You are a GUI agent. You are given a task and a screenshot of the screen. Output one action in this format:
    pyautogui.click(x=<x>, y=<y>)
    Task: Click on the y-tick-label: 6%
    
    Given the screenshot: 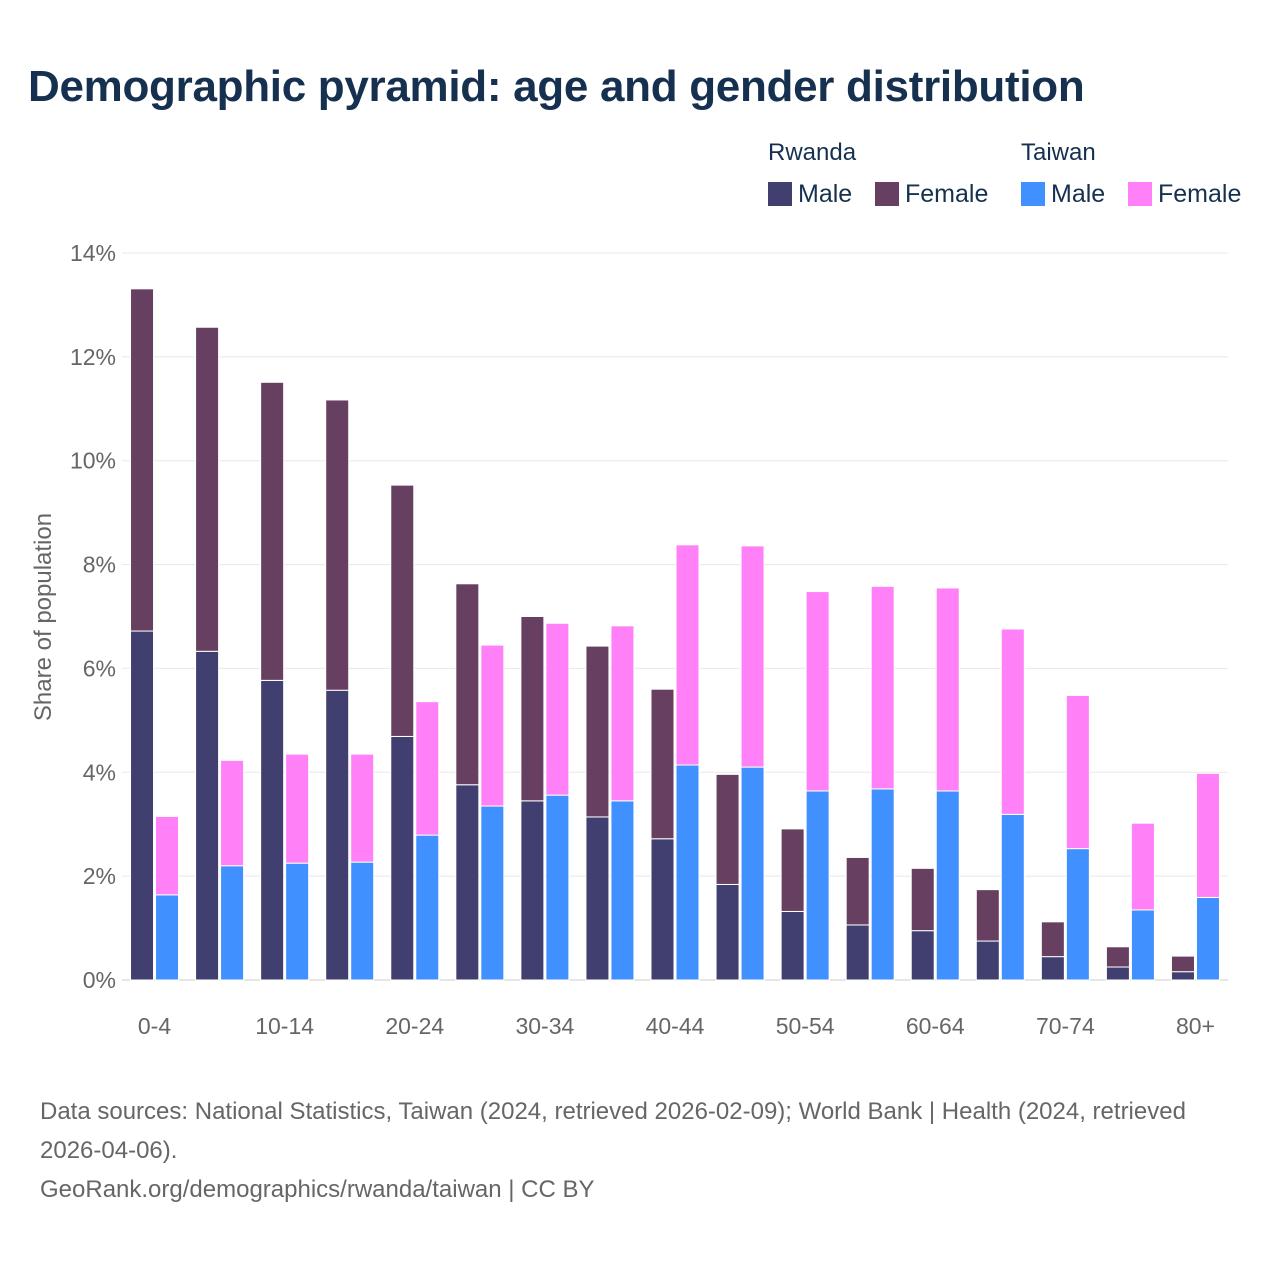 What is the action you would take?
    pyautogui.click(x=99, y=668)
    